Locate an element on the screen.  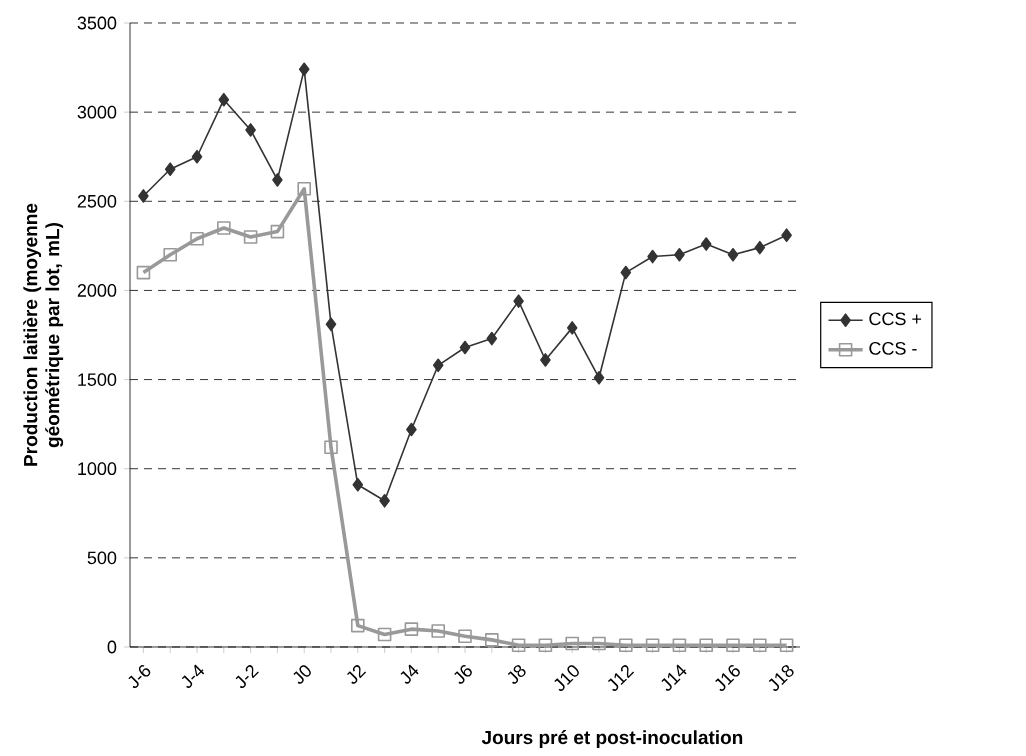
y-tick-label: 0 is located at coordinates (112, 647).